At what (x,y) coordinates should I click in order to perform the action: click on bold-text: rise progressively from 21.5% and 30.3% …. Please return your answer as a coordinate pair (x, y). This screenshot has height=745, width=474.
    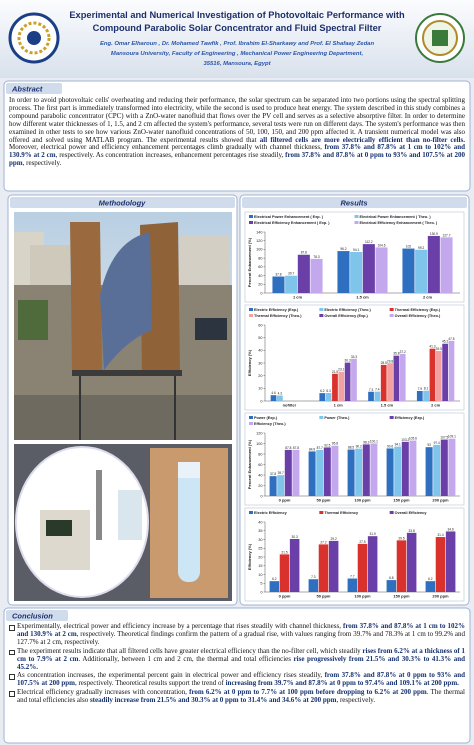
    Looking at the image, I should click on (241, 662).